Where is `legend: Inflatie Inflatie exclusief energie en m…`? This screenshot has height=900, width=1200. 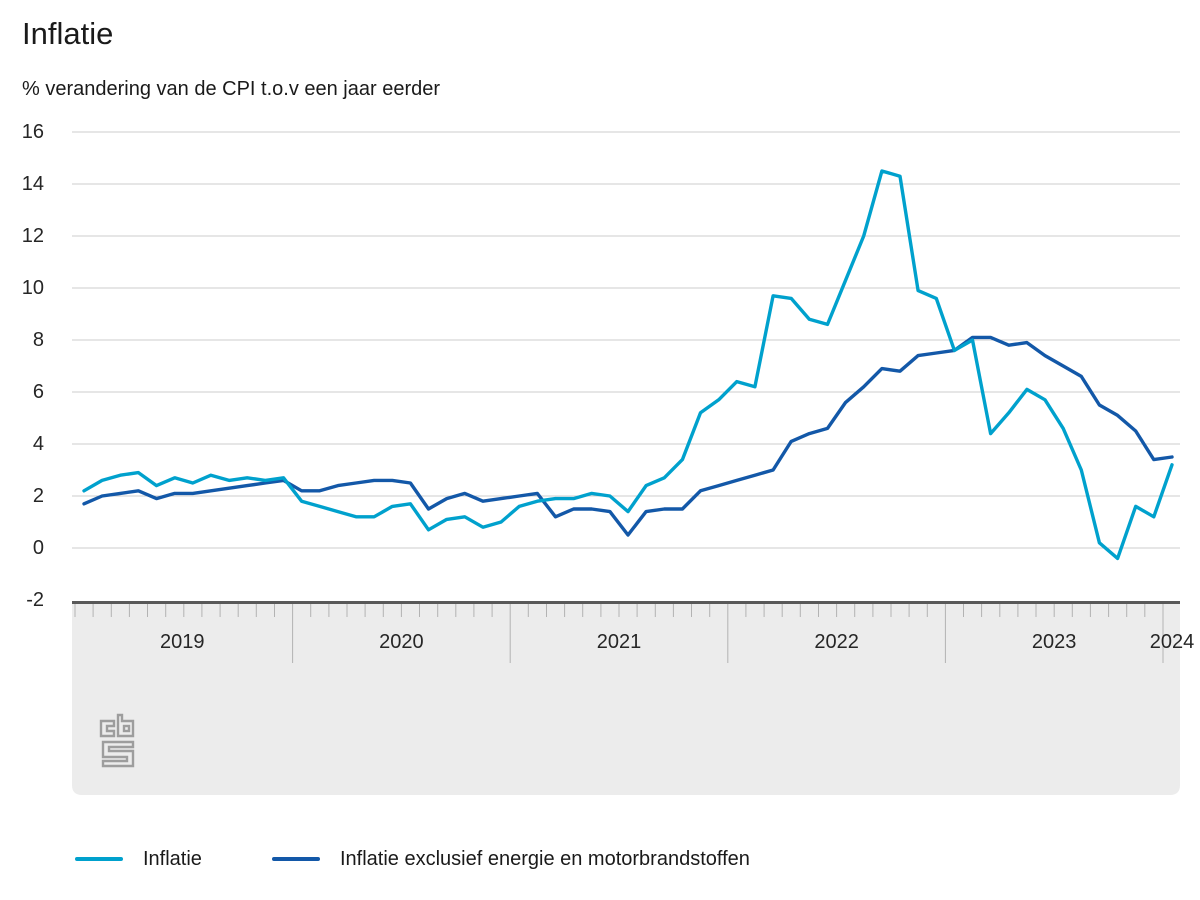
legend: Inflatie Inflatie exclusief energie en m… is located at coordinates (600, 859).